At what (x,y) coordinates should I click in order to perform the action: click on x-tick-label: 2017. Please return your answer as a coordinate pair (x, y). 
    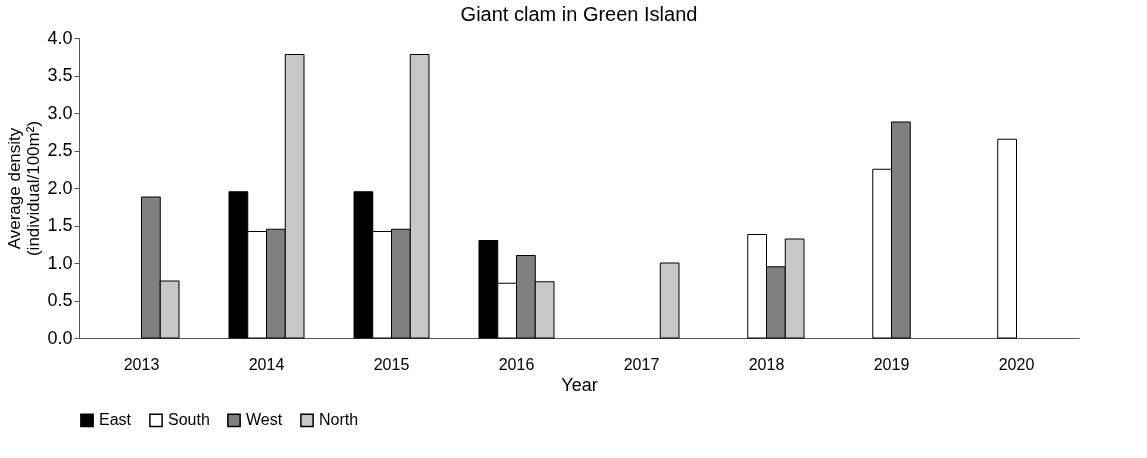
    Looking at the image, I should click on (641, 364).